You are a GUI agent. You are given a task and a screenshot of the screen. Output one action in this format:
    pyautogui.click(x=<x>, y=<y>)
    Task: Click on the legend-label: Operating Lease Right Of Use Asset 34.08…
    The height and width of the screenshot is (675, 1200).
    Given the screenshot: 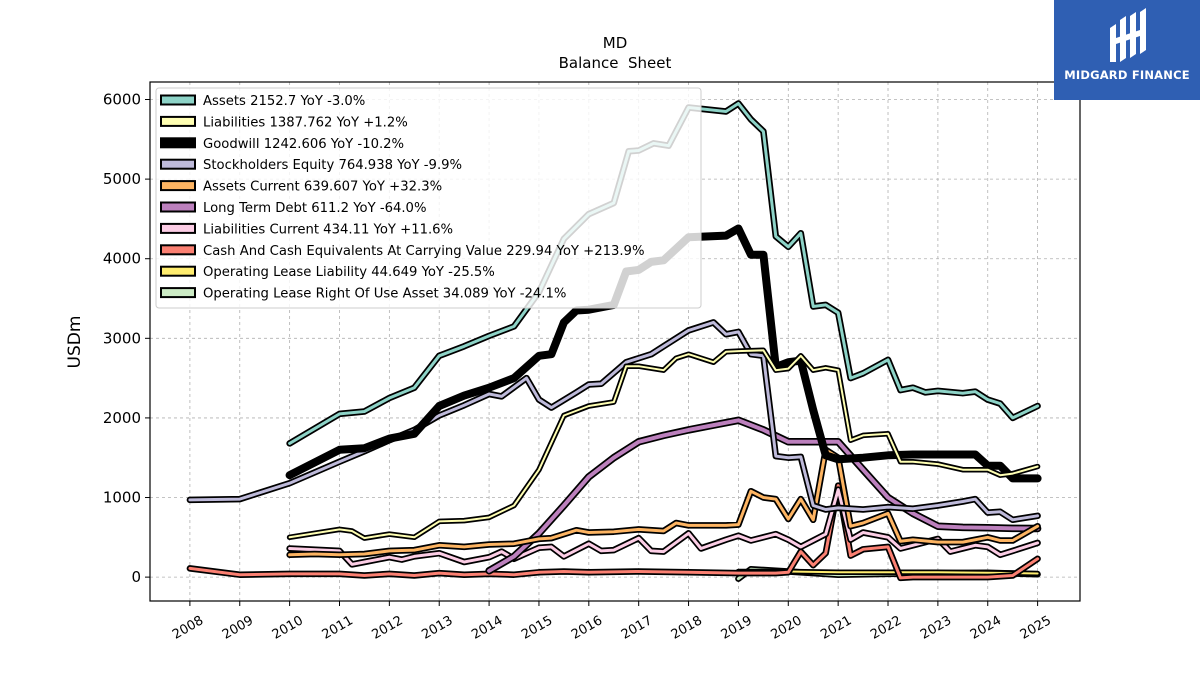 What is the action you would take?
    pyautogui.click(x=384, y=294)
    